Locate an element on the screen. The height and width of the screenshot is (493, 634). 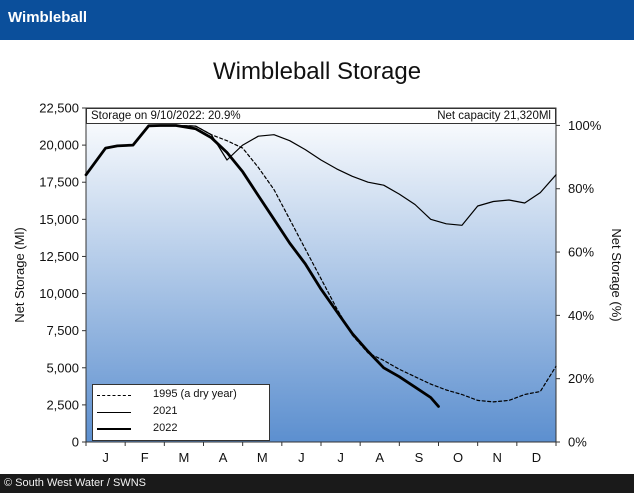
y-tick-label: 7,500 is located at coordinates (62, 330).